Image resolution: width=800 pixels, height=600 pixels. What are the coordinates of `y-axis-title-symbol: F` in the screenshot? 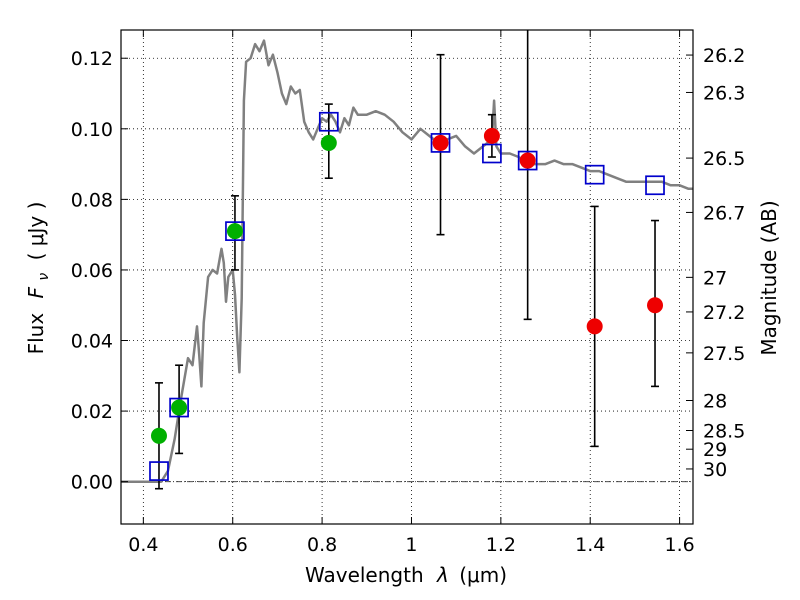 It's located at (36, 292).